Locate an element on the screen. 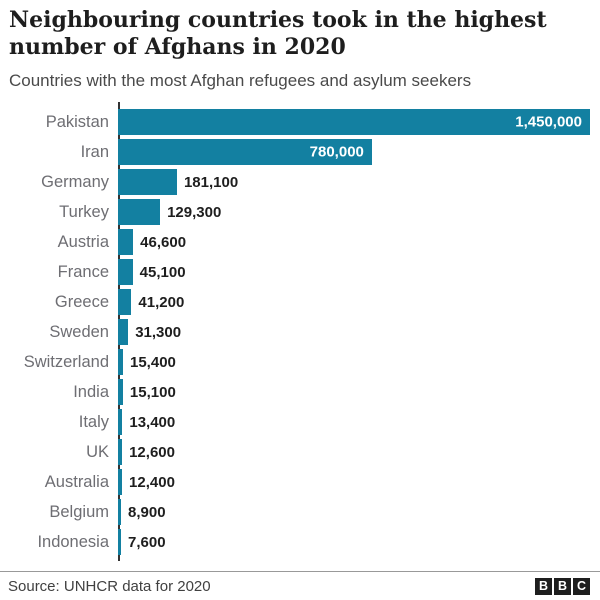 This screenshot has width=600, height=600. country-label: Pakistan is located at coordinates (77, 121).